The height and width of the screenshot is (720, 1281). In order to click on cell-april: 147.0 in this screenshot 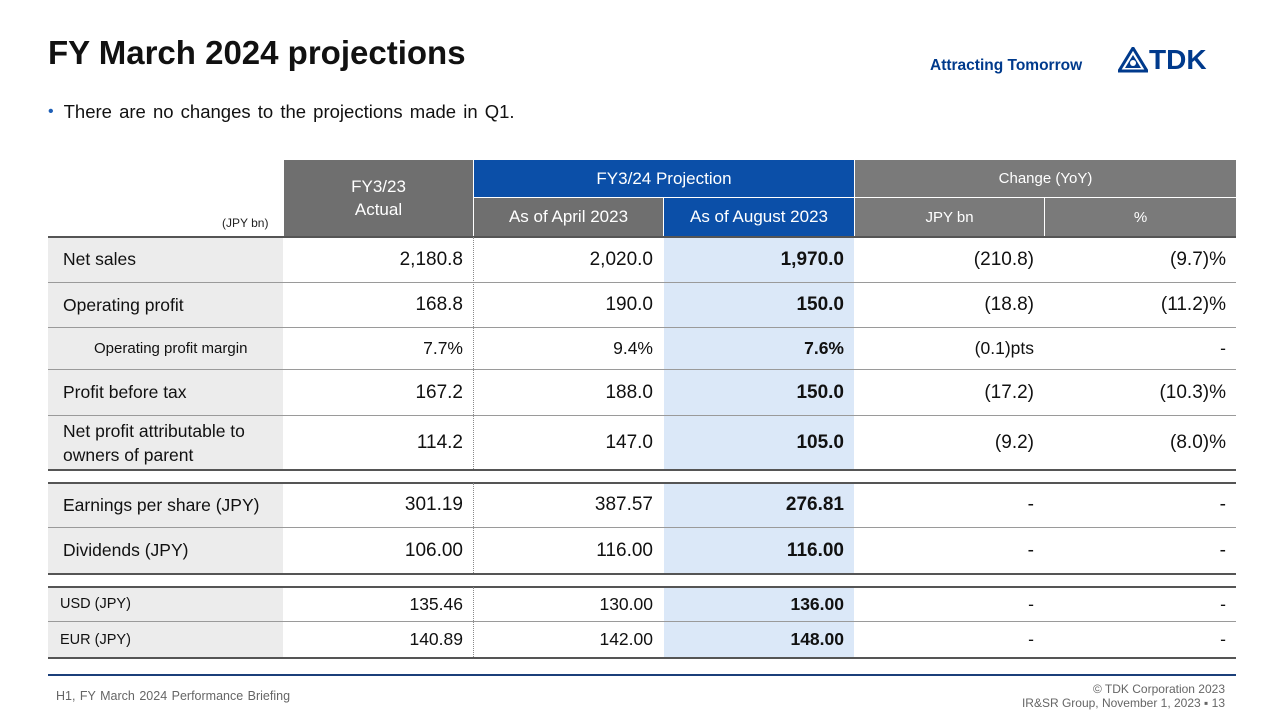, I will do `click(629, 442)`.